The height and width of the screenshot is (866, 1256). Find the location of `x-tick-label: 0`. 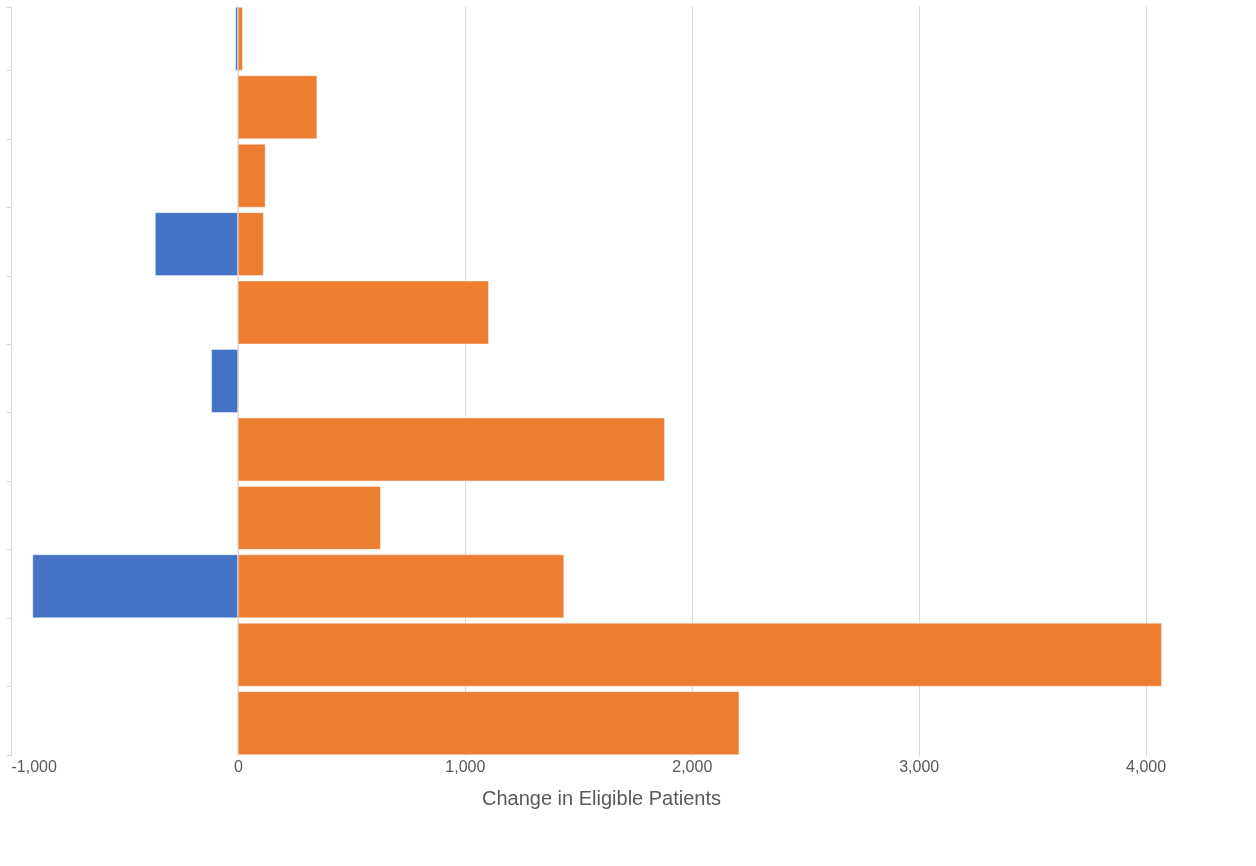

x-tick-label: 0 is located at coordinates (238, 766).